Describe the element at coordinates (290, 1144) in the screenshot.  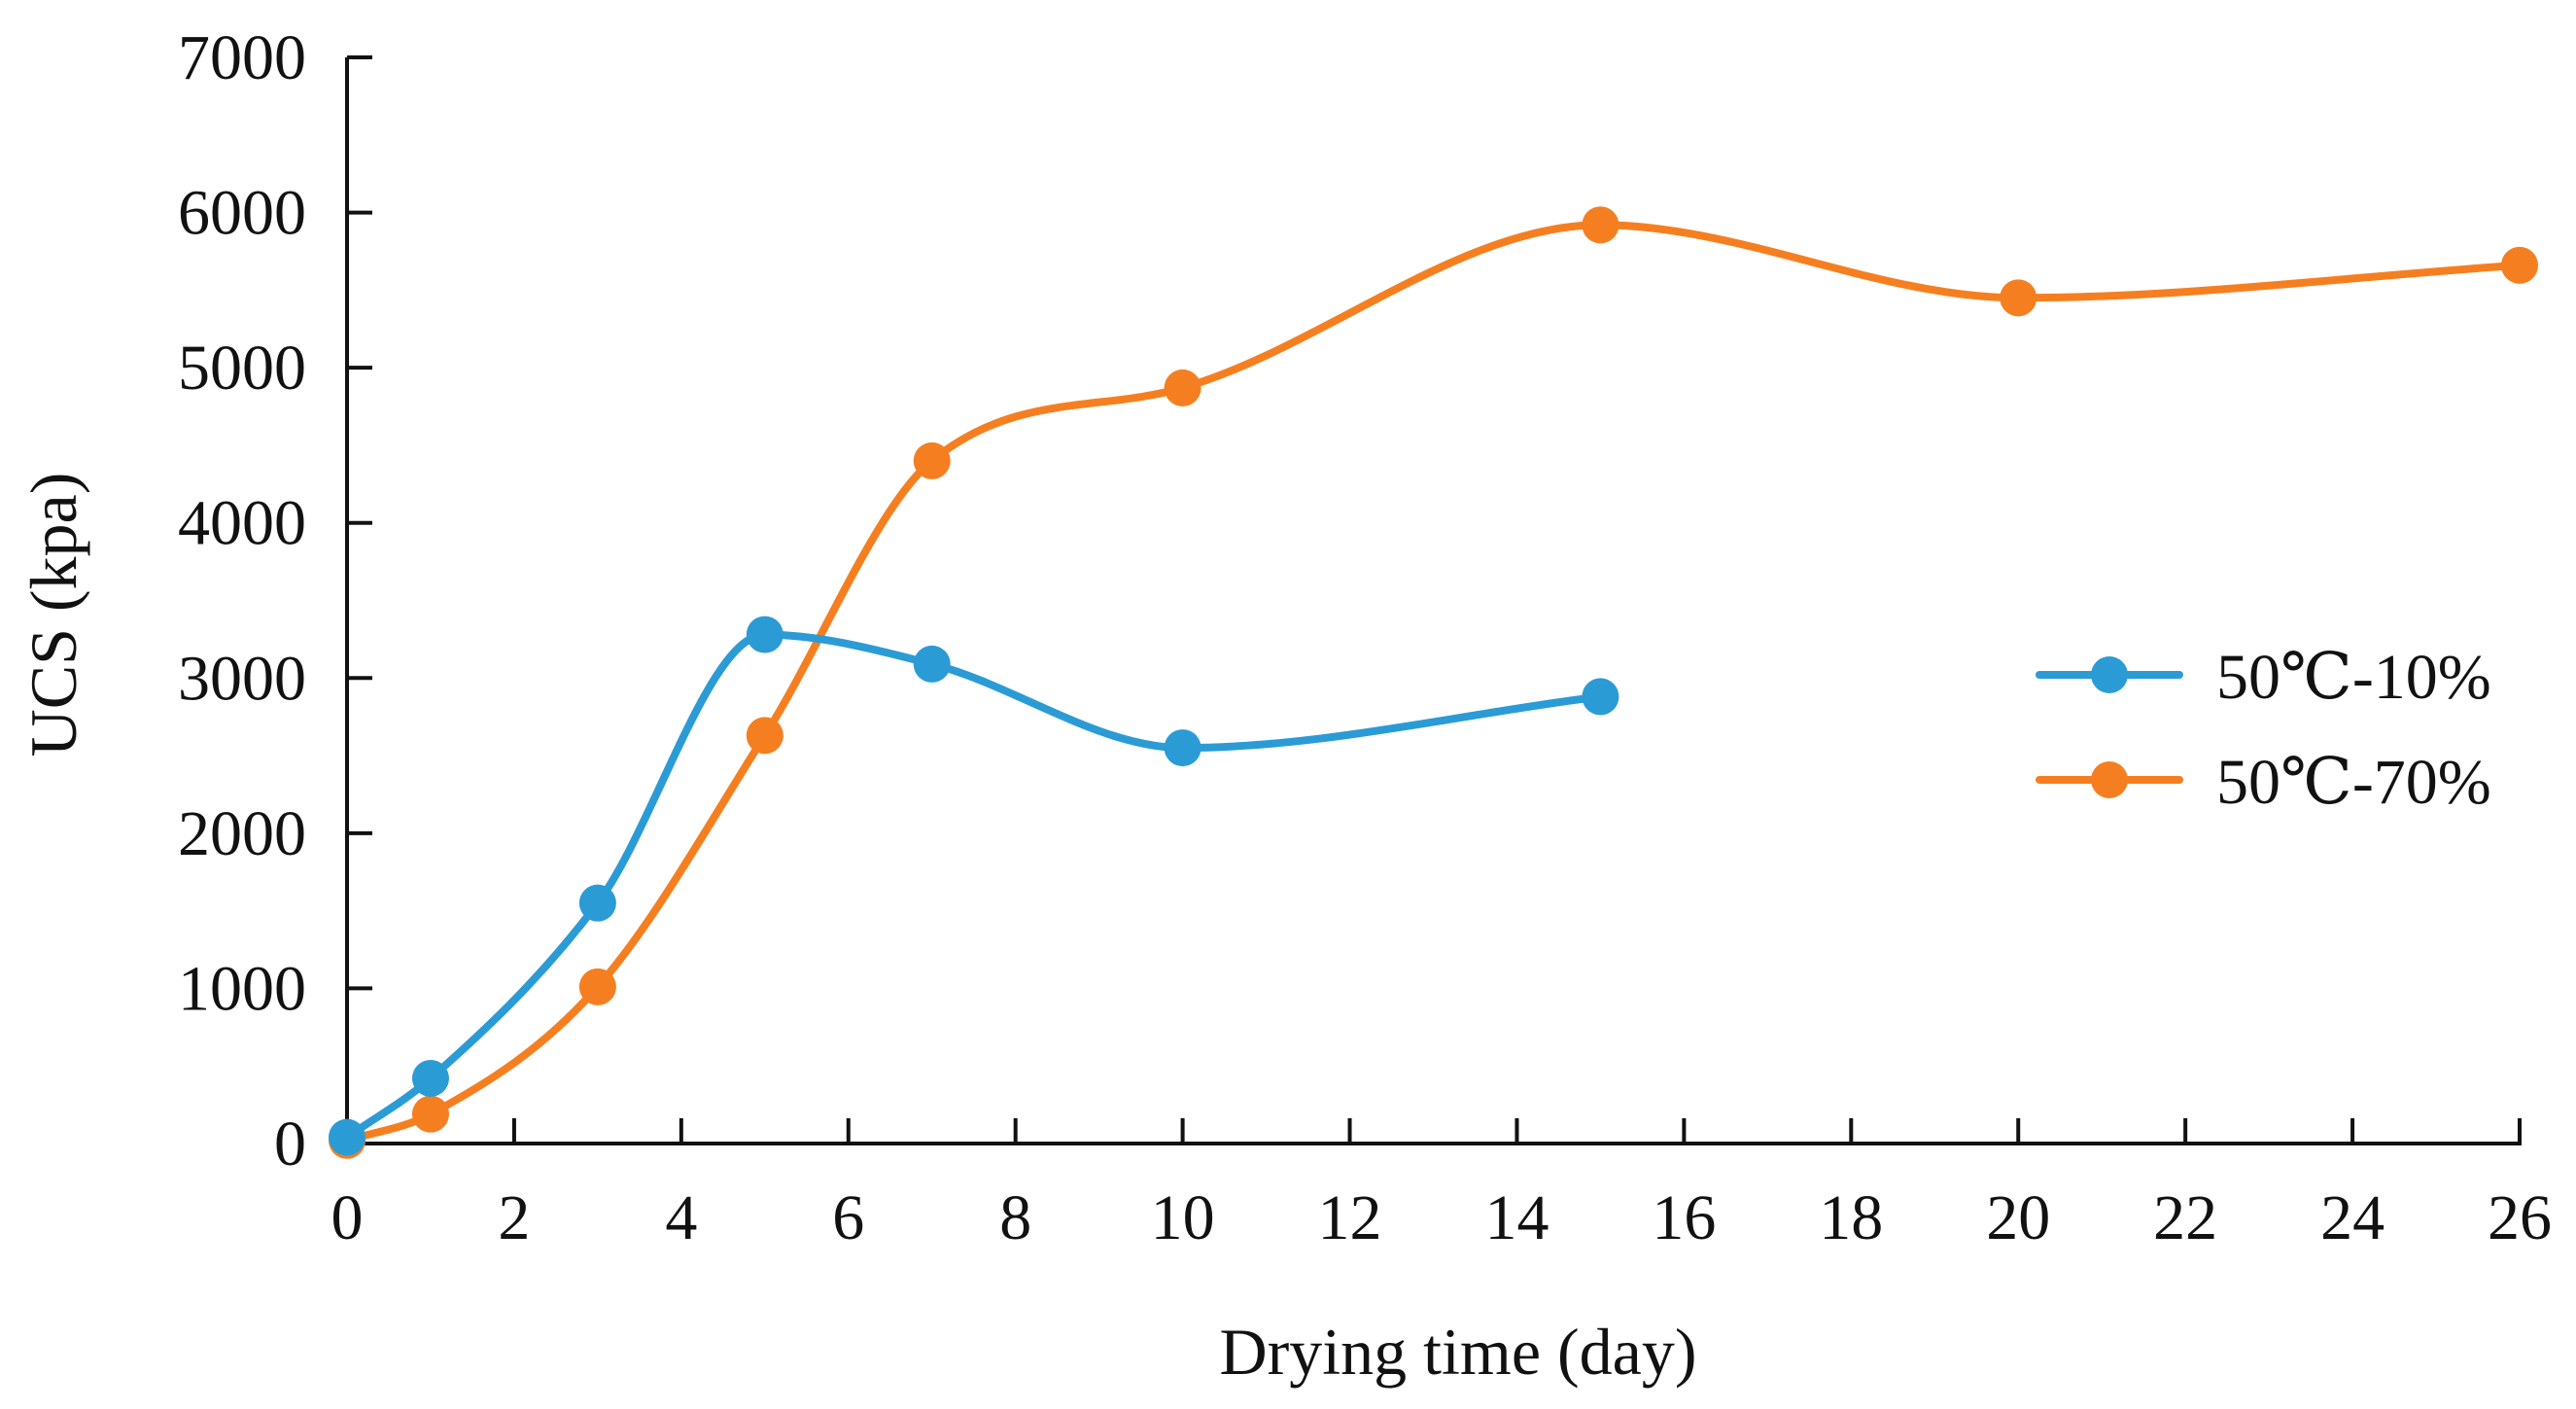
I see `y-tick-label: 0` at that location.